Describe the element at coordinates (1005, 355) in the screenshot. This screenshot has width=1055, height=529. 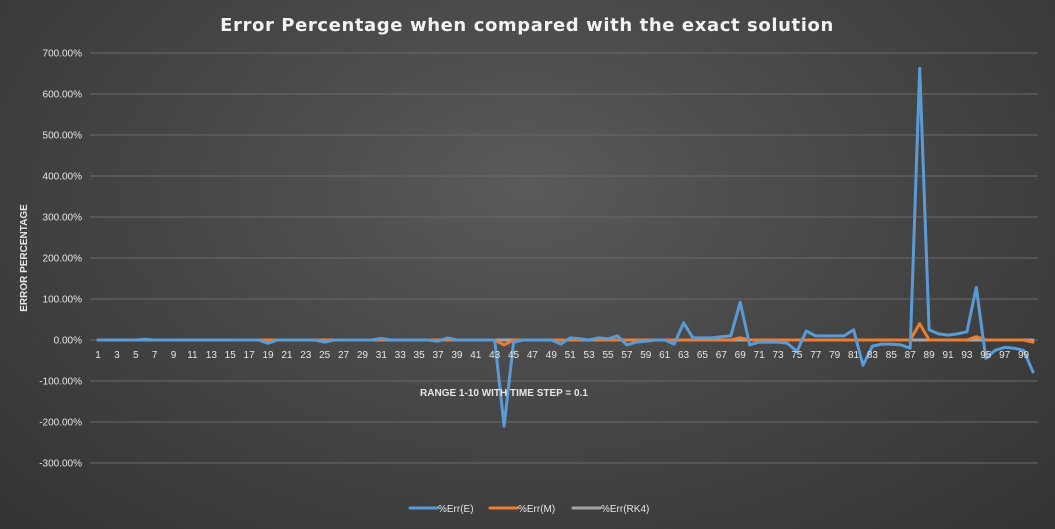
I see `x-tick-label: 97` at that location.